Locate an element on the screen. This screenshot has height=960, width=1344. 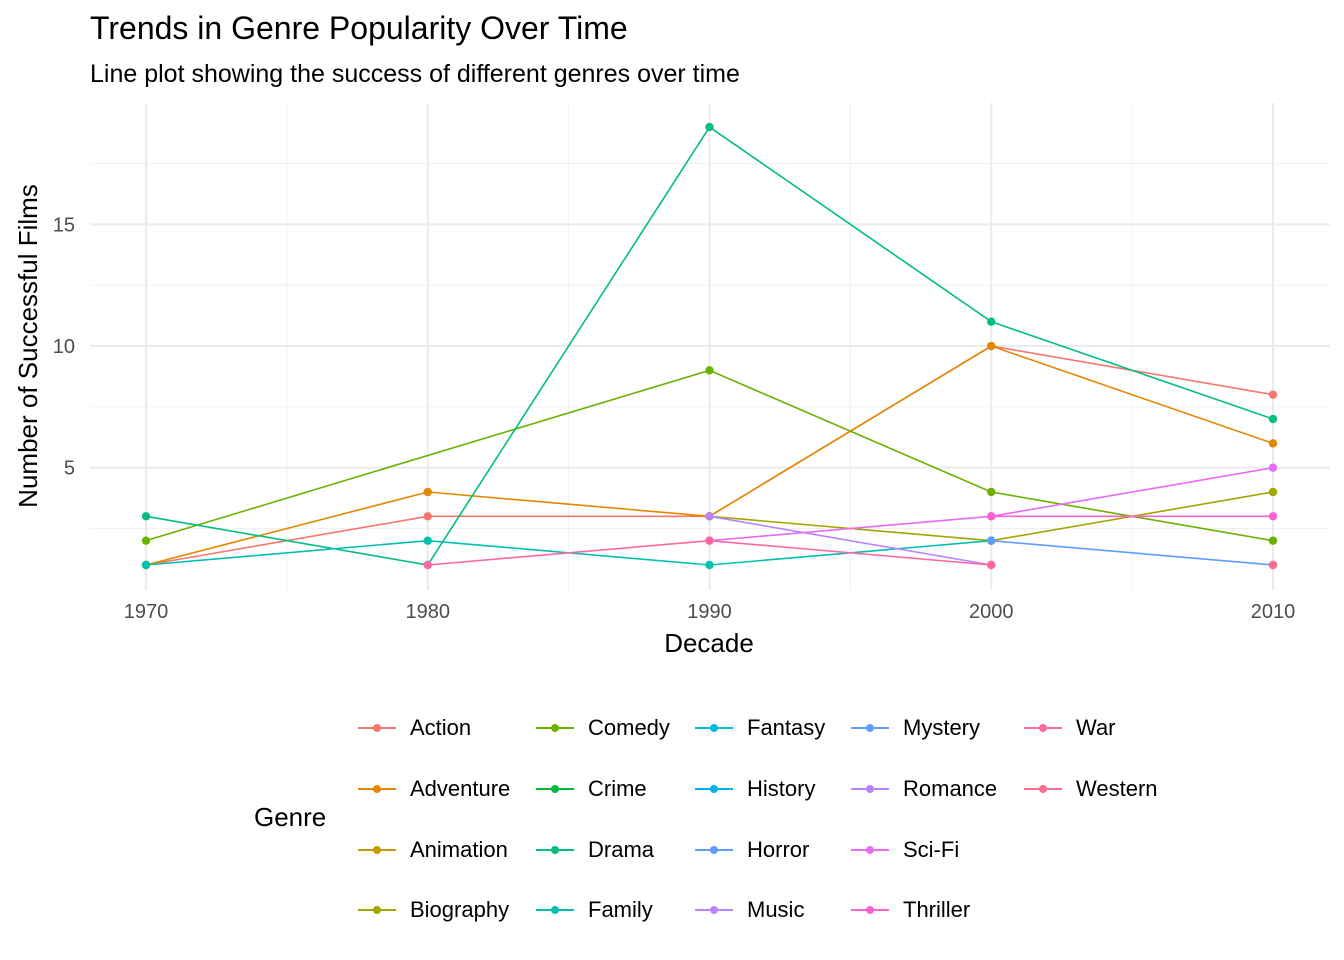
x-tick-label: 1990 is located at coordinates (709, 612).